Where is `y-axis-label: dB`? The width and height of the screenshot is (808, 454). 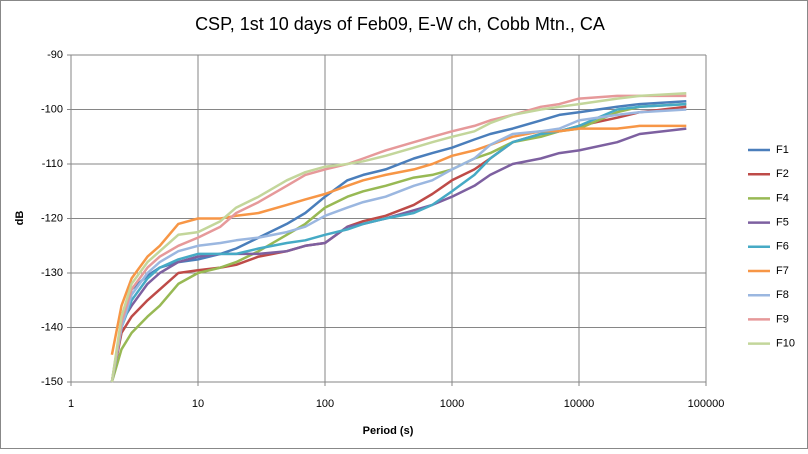
y-axis-label: dB is located at coordinates (20, 218).